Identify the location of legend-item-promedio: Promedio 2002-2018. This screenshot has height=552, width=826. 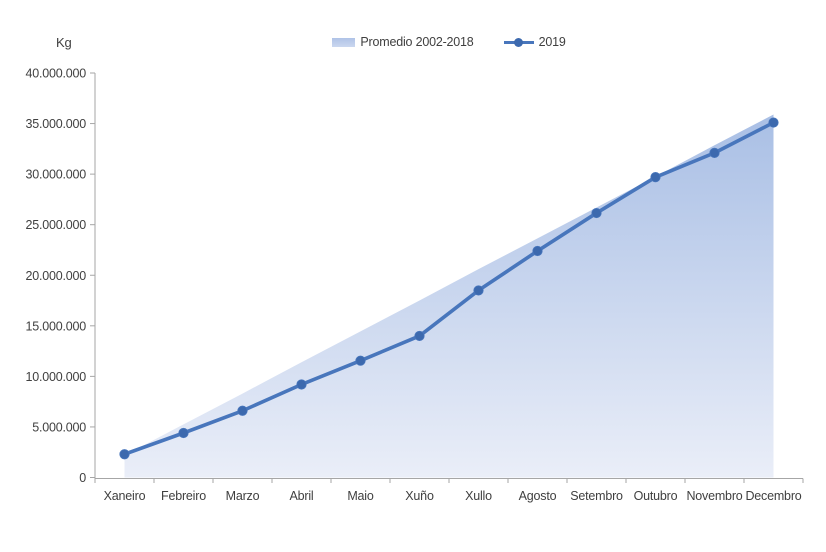
(403, 42).